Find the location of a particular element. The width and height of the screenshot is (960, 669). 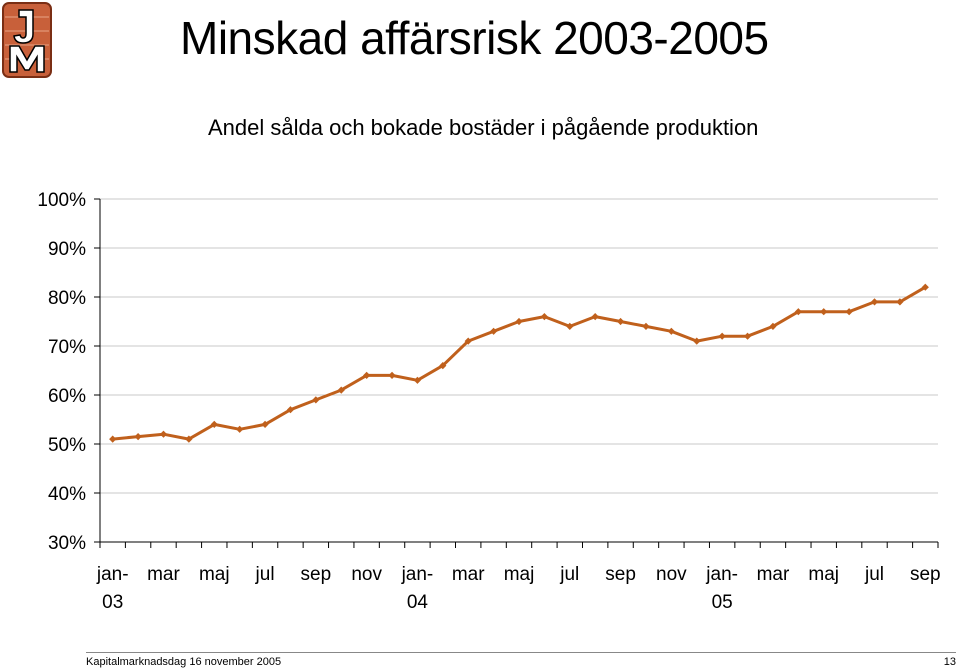

x-tick-label: jan-03 is located at coordinates (112, 588).